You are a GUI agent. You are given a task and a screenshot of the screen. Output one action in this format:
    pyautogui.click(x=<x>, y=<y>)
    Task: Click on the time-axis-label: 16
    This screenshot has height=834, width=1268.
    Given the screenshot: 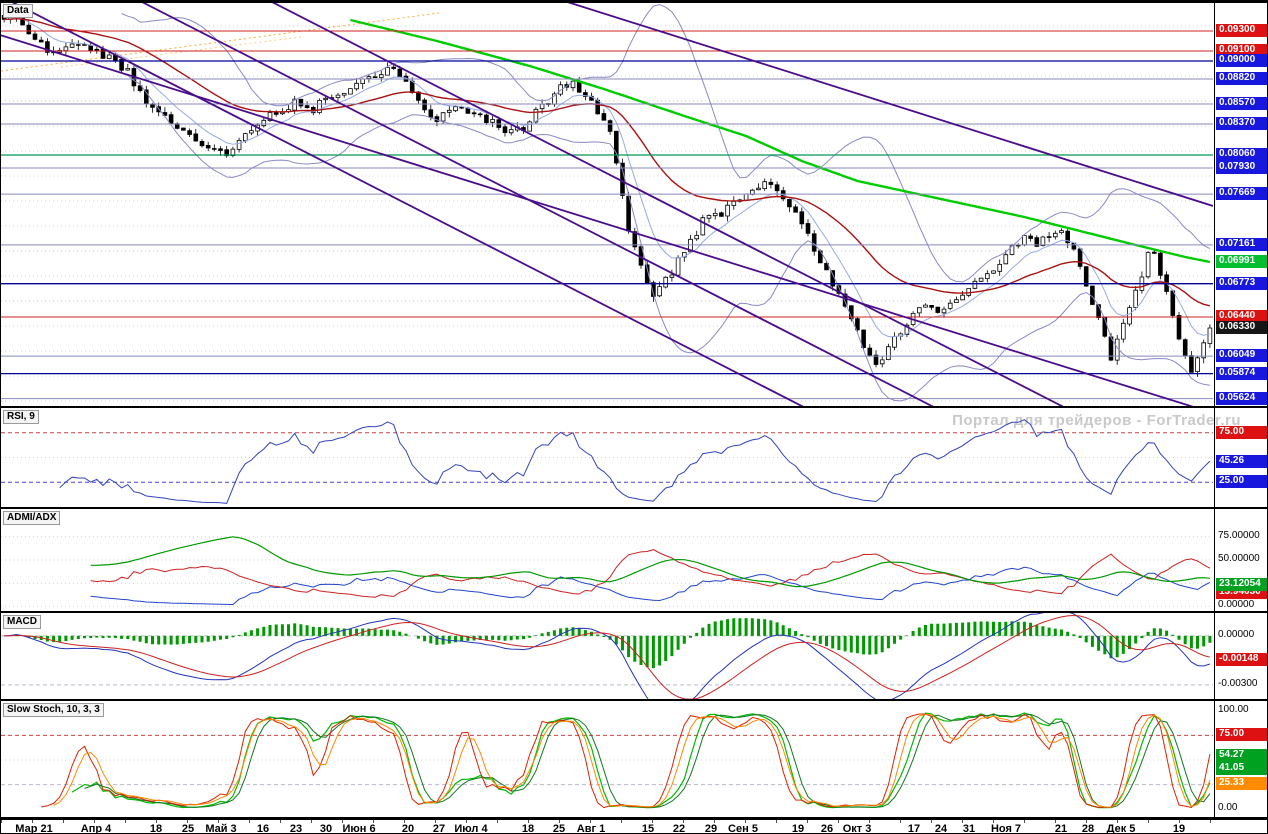 What is the action you would take?
    pyautogui.click(x=263, y=828)
    